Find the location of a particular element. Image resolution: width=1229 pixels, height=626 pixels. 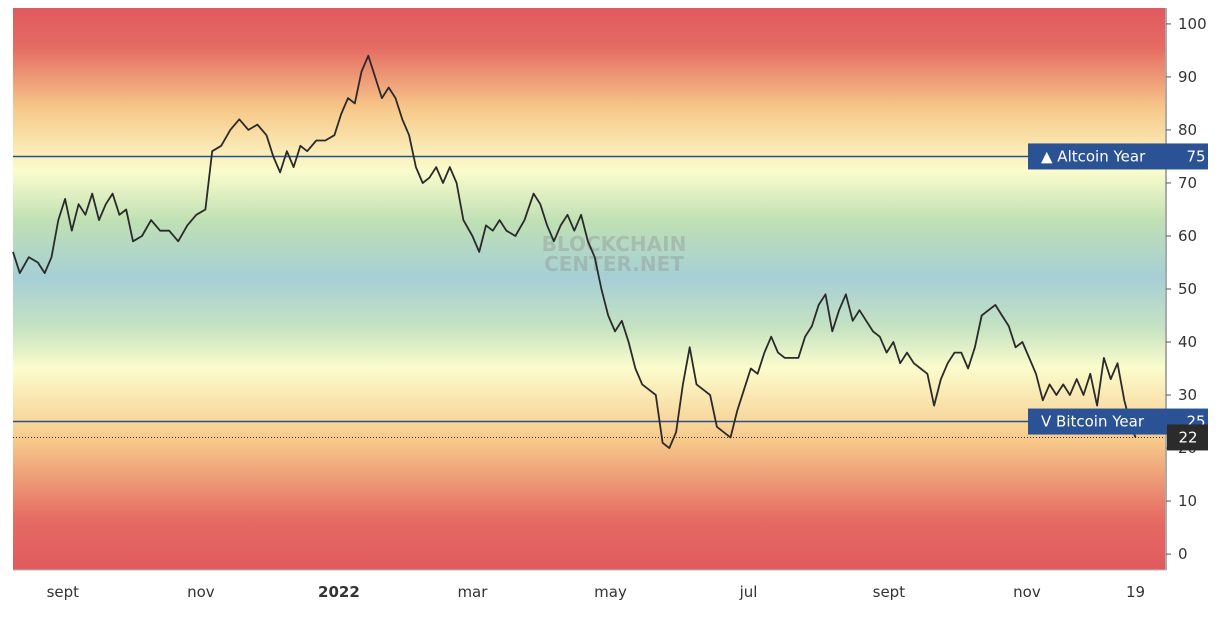

current-value-label: 22 is located at coordinates (1187, 437).